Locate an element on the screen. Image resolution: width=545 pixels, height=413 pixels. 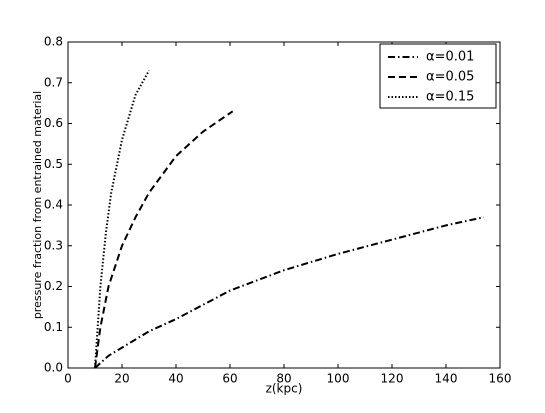
y-tick-label: 0.4 is located at coordinates (53, 205).